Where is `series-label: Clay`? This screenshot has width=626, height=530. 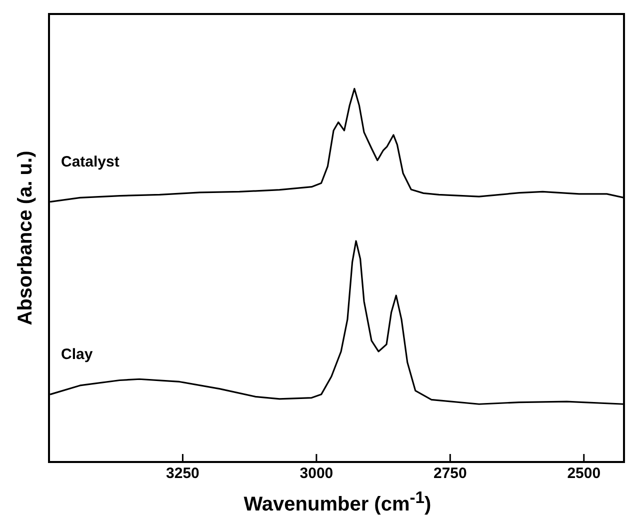
series-label: Clay is located at coordinates (77, 355).